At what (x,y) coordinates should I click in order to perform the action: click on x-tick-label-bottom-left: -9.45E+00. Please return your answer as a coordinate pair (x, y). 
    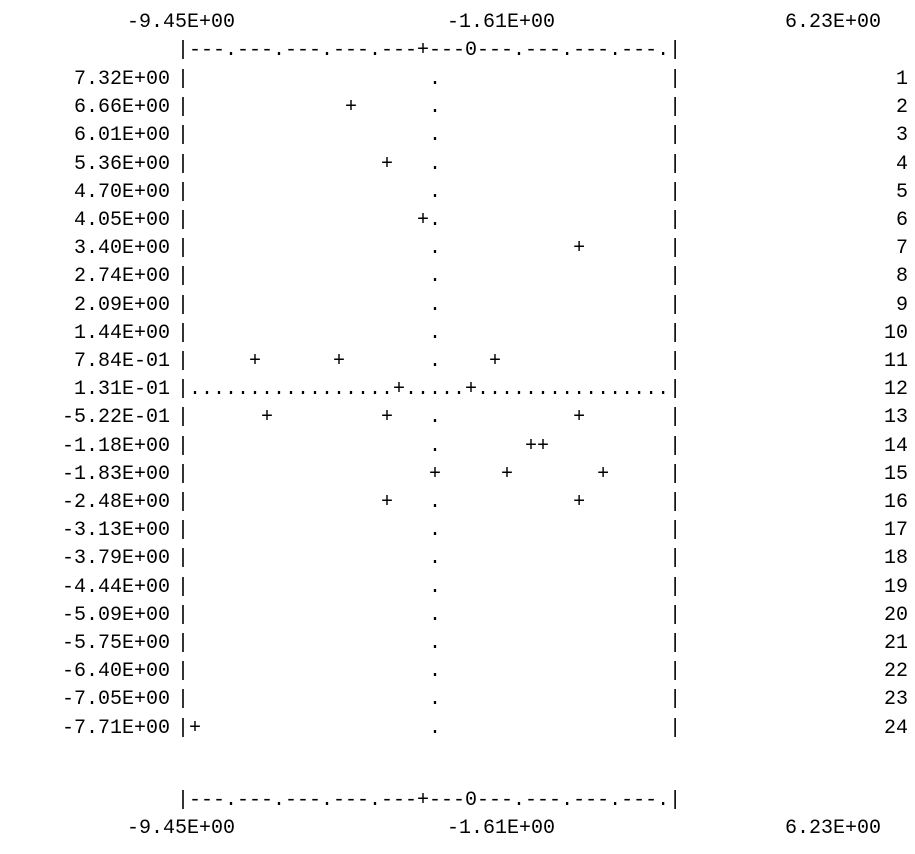
    Looking at the image, I should click on (181, 828).